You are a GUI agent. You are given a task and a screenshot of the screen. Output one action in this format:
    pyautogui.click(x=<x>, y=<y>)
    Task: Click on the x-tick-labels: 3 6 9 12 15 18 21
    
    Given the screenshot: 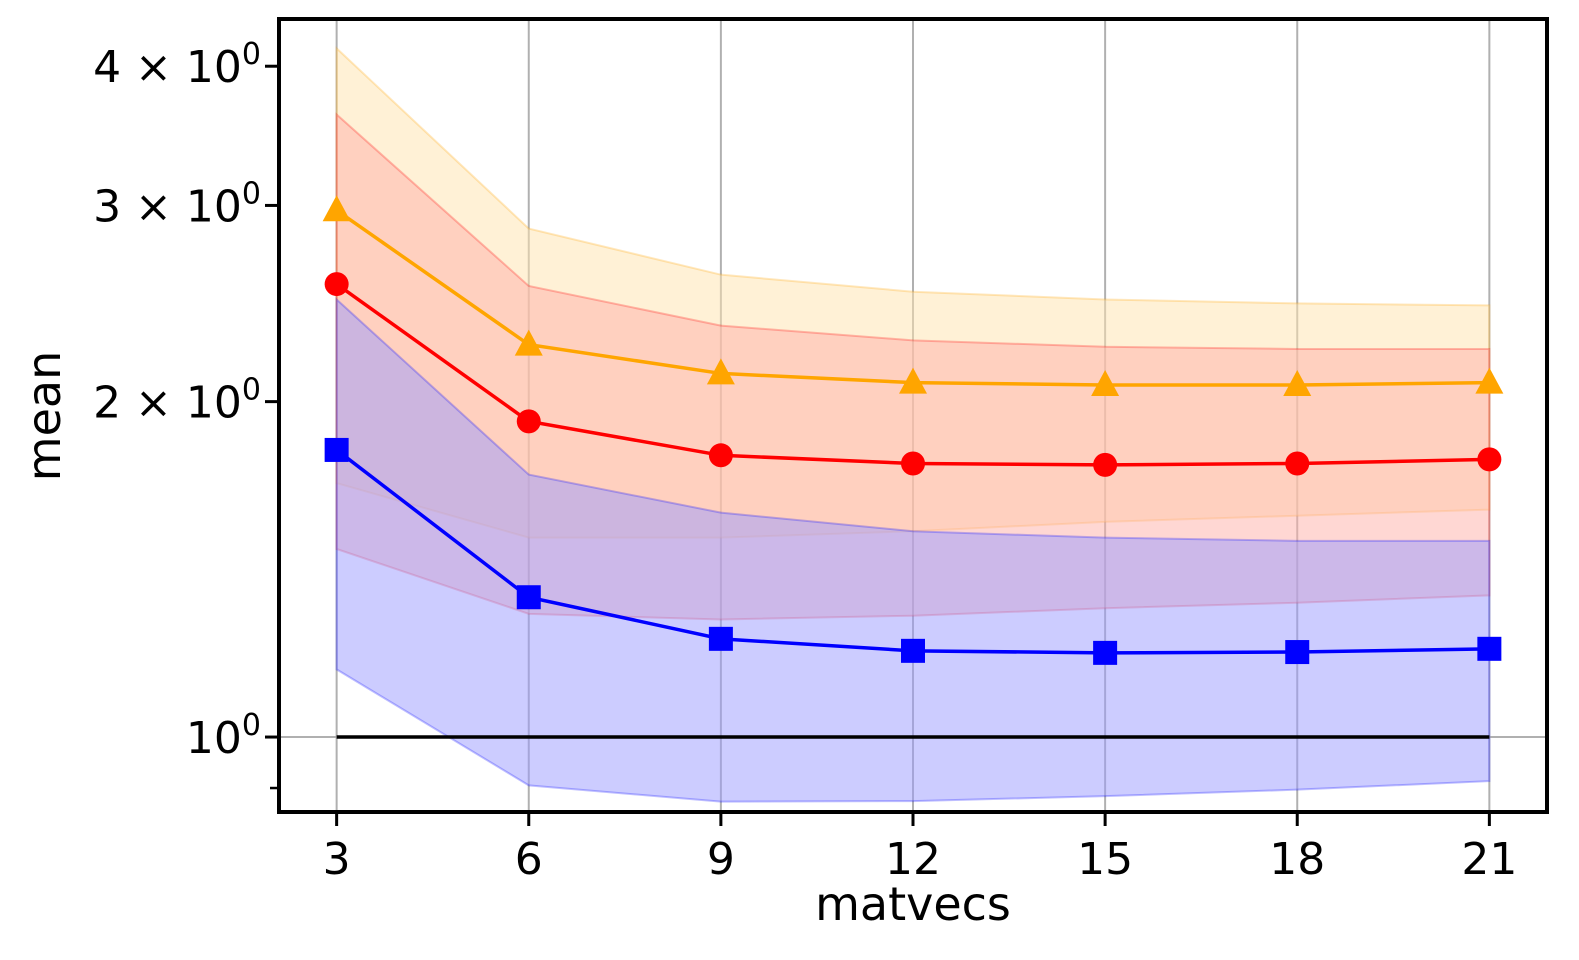 What is the action you would take?
    pyautogui.click(x=920, y=859)
    